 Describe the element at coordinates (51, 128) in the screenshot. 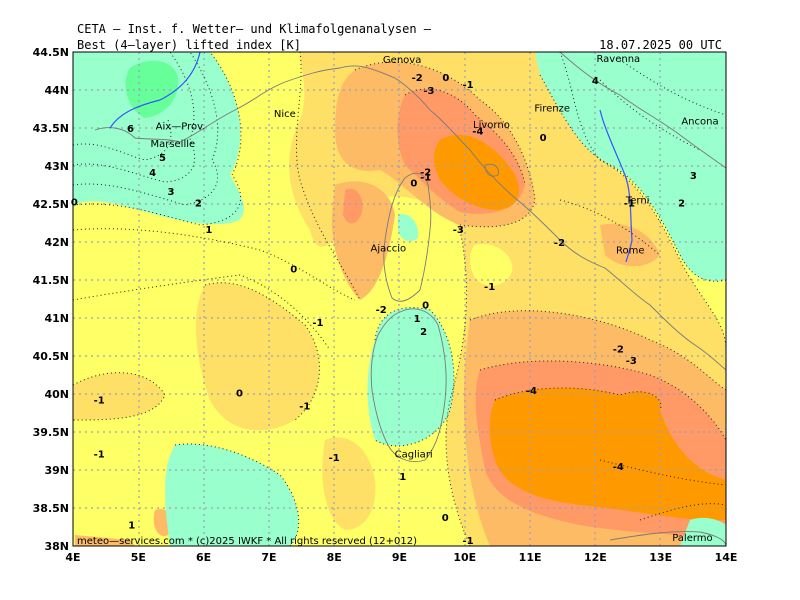

I see `lat-tick-label: 43.5N` at that location.